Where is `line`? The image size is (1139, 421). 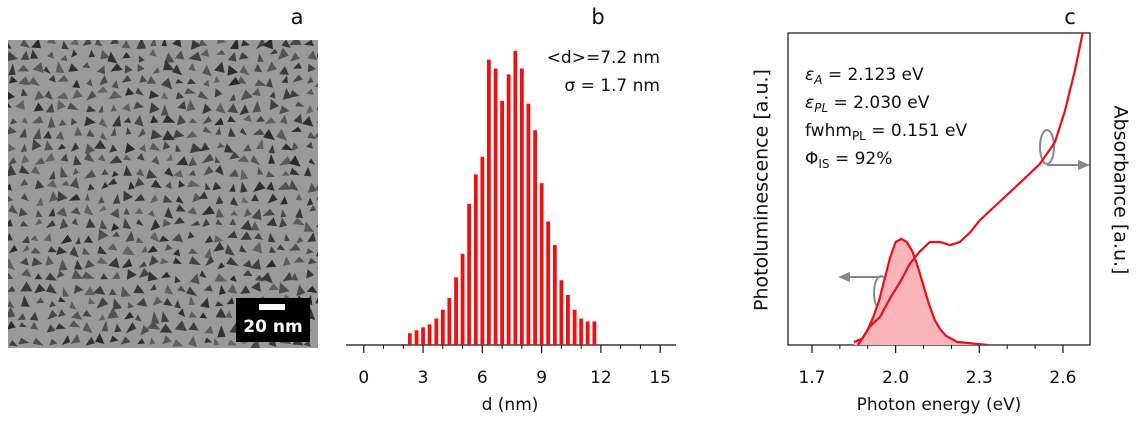
line is located at coordinates (920, 291).